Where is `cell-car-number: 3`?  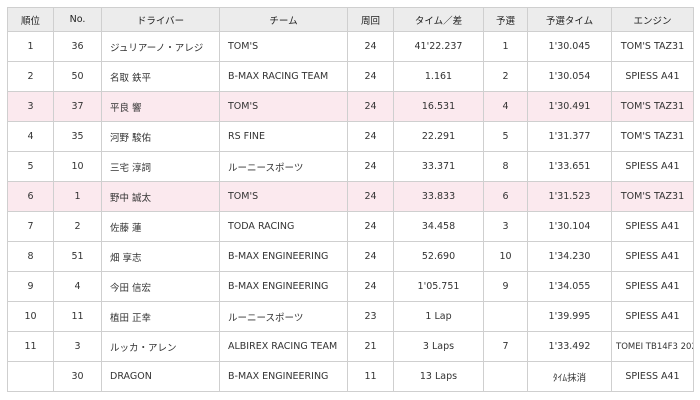 cell-car-number: 3 is located at coordinates (77, 346).